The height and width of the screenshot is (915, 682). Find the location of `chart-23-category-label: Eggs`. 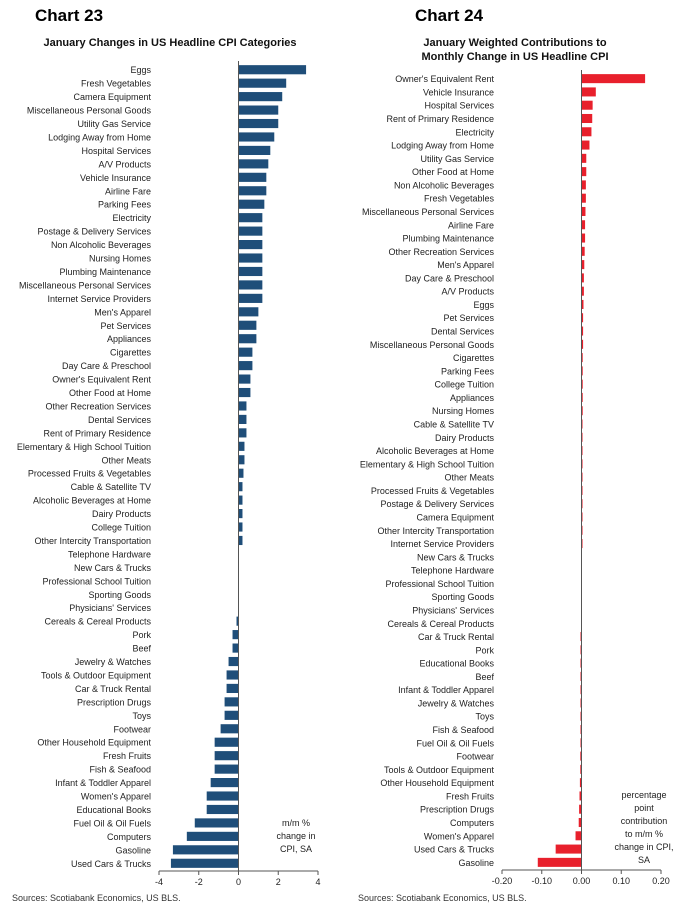

chart-23-category-label: Eggs is located at coordinates (140, 70).